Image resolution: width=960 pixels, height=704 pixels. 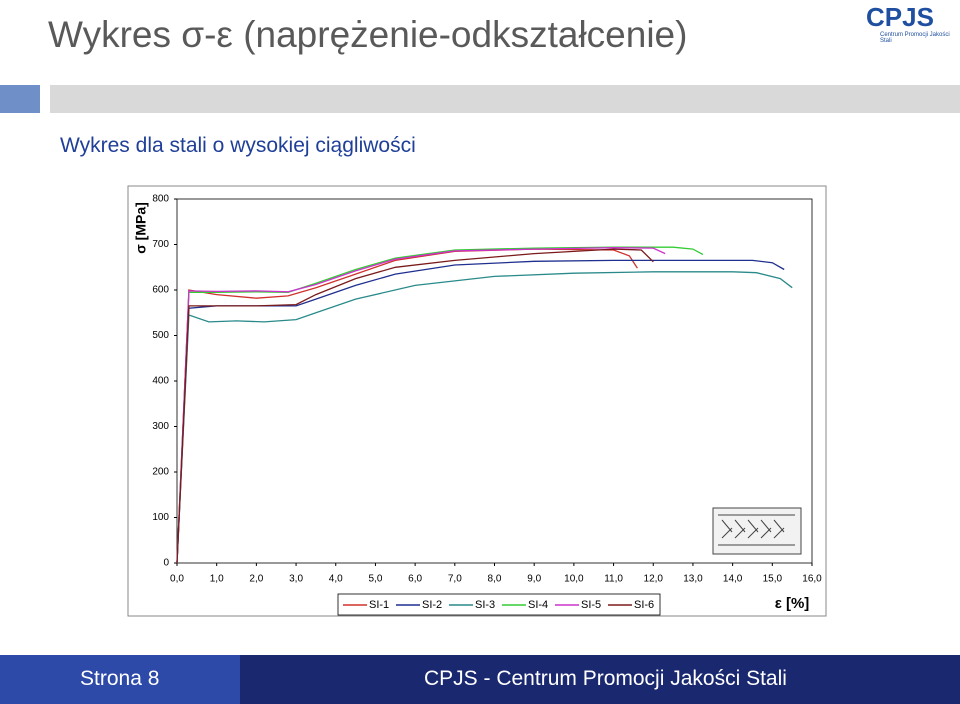 What do you see at coordinates (505, 99) in the screenshot?
I see `header-bar` at bounding box center [505, 99].